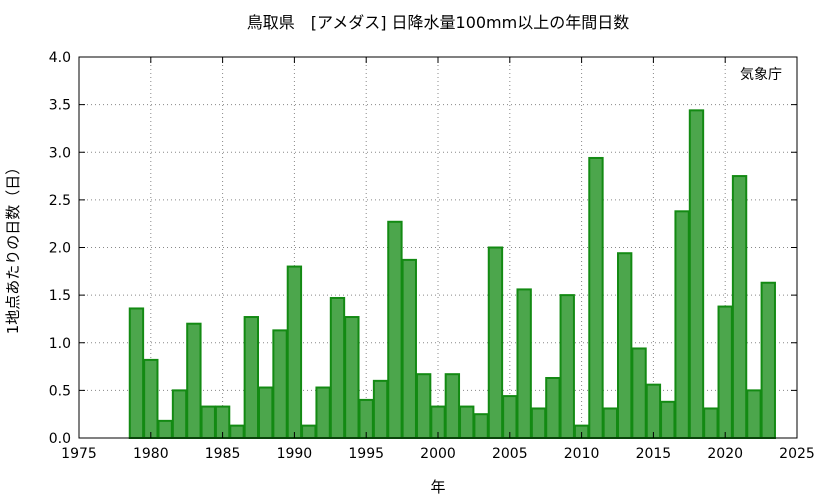 This screenshot has width=833, height=498. What do you see at coordinates (60, 153) in the screenshot?
I see `y-tick-label: 3.0` at bounding box center [60, 153].